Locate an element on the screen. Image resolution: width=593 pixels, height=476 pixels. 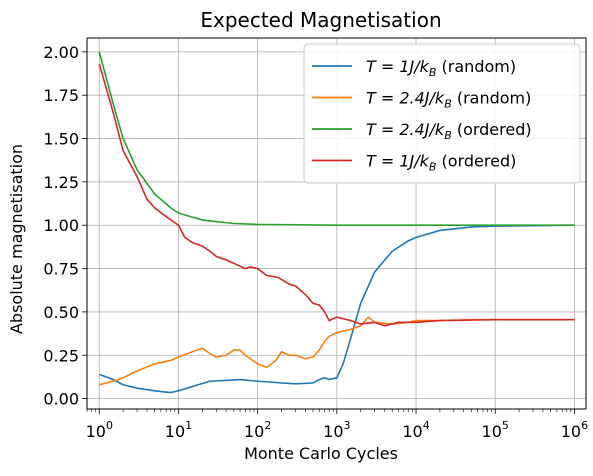
x-tick-label: 10¹ is located at coordinates (178, 430).